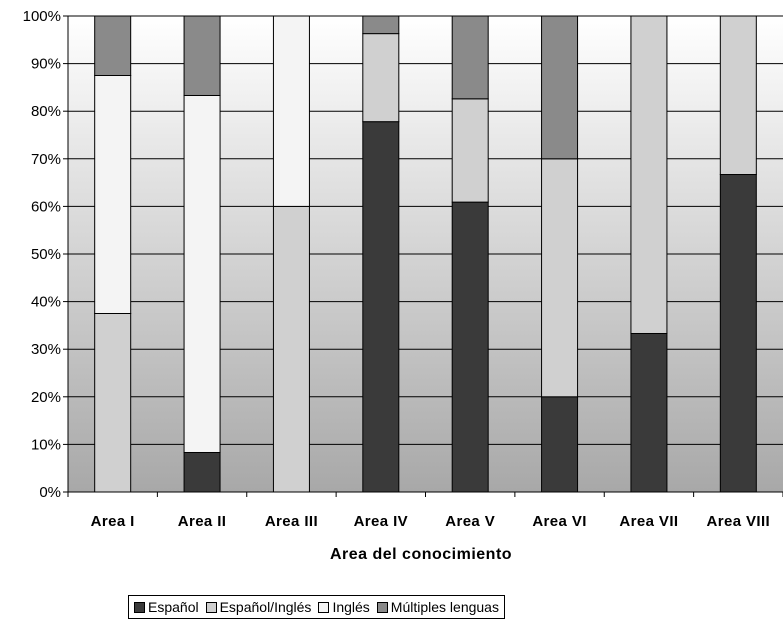 This screenshot has height=623, width=783. What do you see at coordinates (381, 521) in the screenshot?
I see `x-tick-label: Area IV` at bounding box center [381, 521].